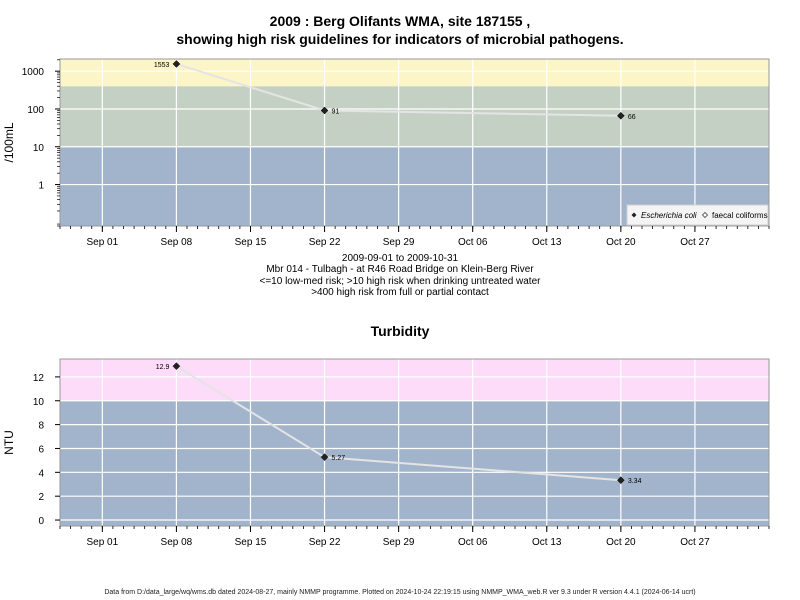 The height and width of the screenshot is (600, 800). What do you see at coordinates (35, 110) in the screenshot?
I see `y-tick-label: 100` at bounding box center [35, 110].